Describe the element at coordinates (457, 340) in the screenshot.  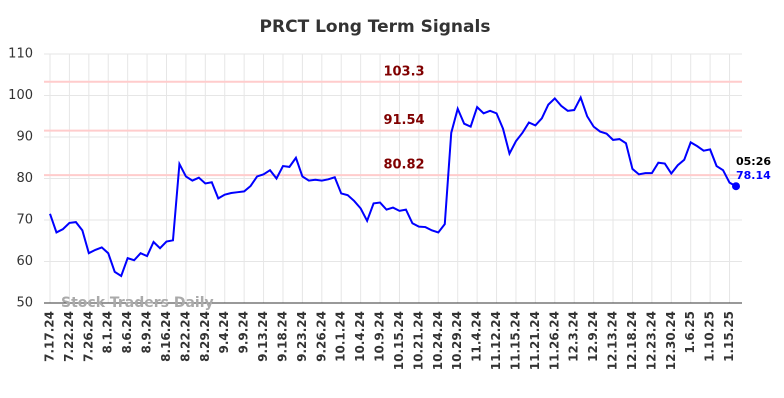
I see `x-tick-label: 10.29.24` at that location.